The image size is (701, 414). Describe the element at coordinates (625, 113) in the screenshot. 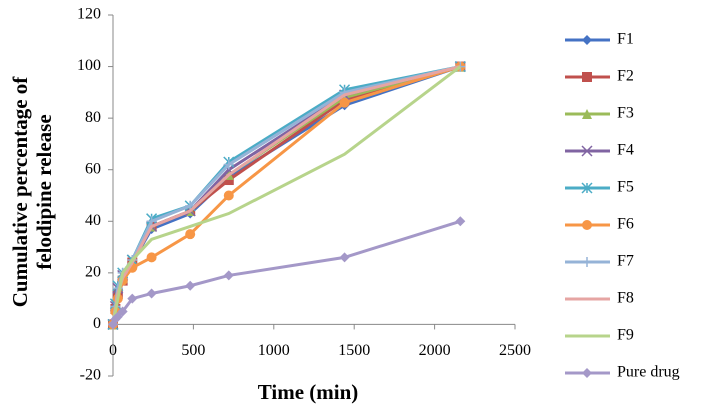

I see `legend-label: F3` at that location.